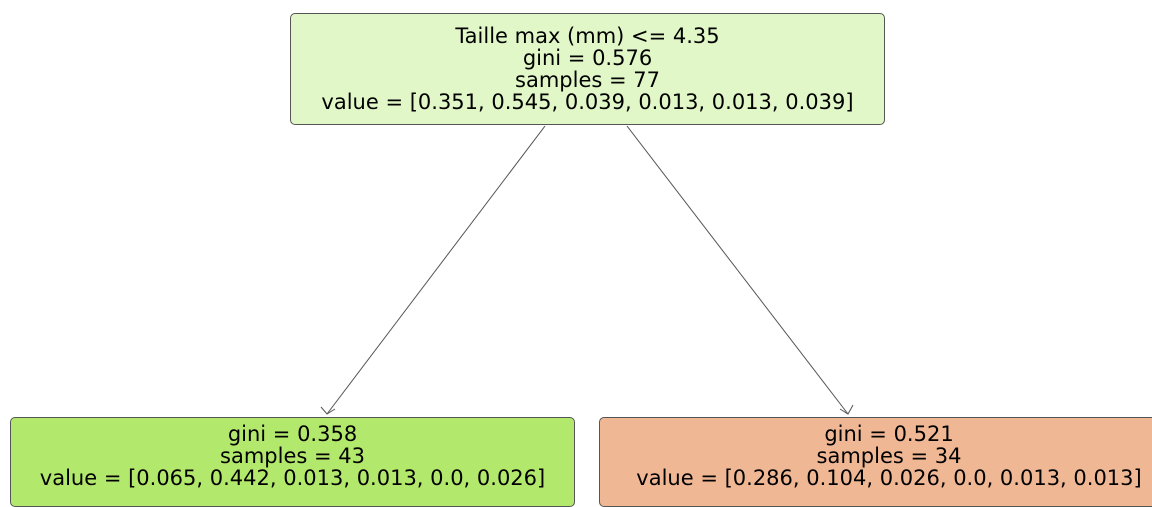  Describe the element at coordinates (889, 456) in the screenshot. I see `node-samples: samples = 34` at that location.